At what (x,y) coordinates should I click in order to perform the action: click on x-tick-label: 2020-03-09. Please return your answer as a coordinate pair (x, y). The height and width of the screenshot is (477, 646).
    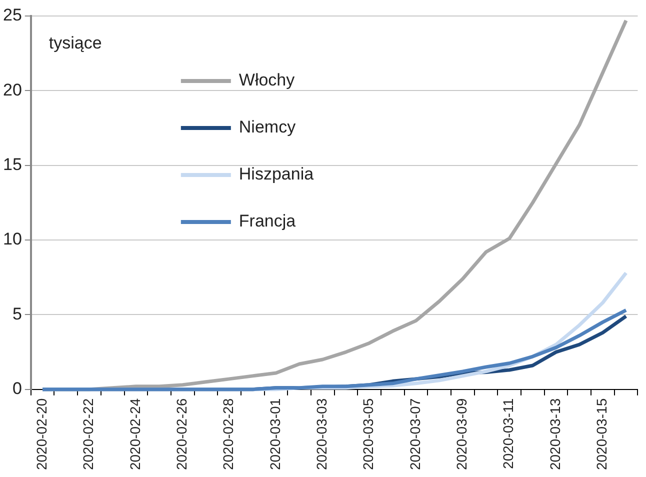
    Looking at the image, I should click on (462, 434).